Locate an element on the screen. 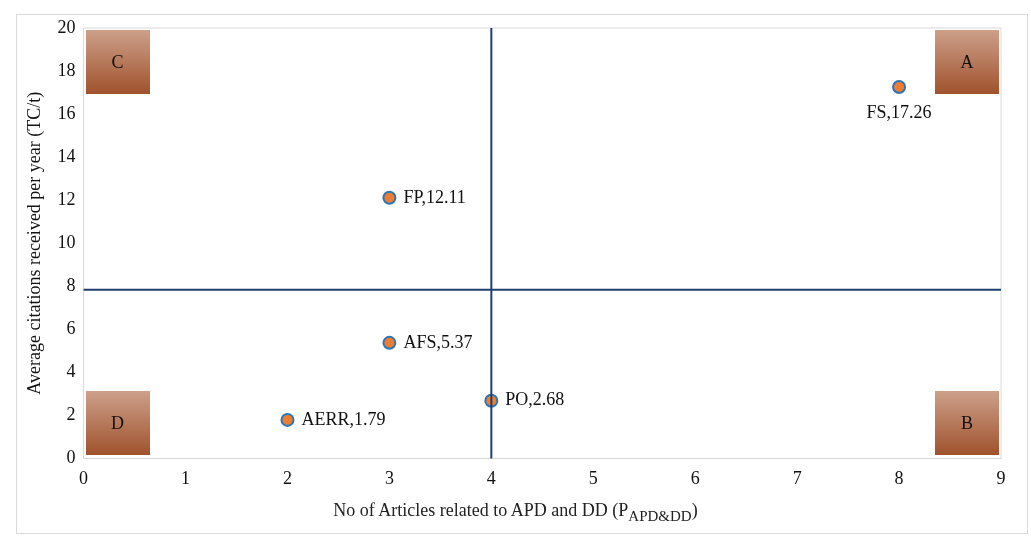 This screenshot has width=1031, height=536. data-label: AERR,1.79 is located at coordinates (343, 418).